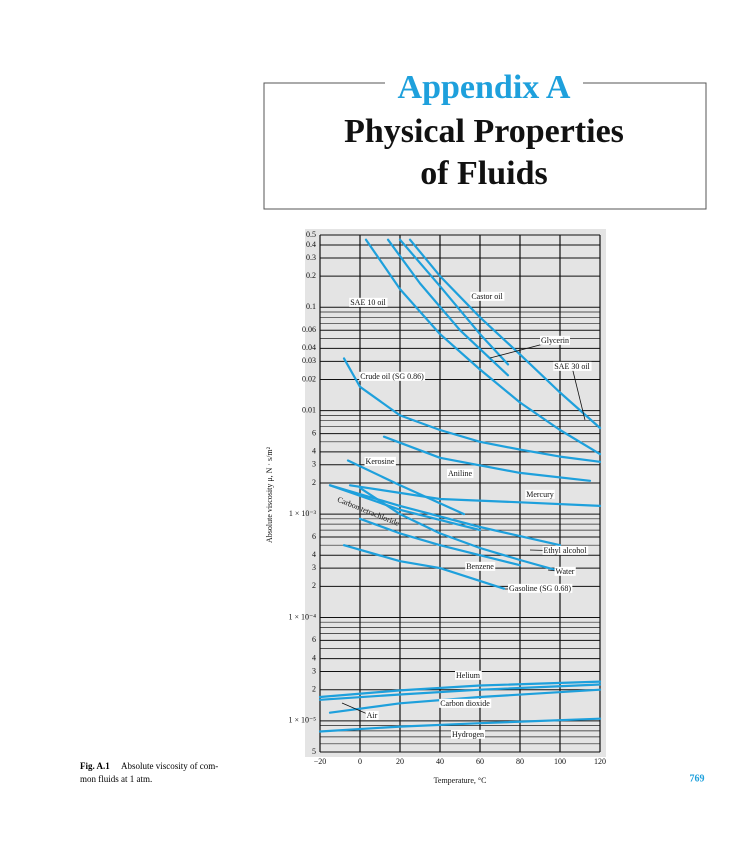  Describe the element at coordinates (311, 257) in the screenshot. I see `y-tick-label: 0.3` at that location.